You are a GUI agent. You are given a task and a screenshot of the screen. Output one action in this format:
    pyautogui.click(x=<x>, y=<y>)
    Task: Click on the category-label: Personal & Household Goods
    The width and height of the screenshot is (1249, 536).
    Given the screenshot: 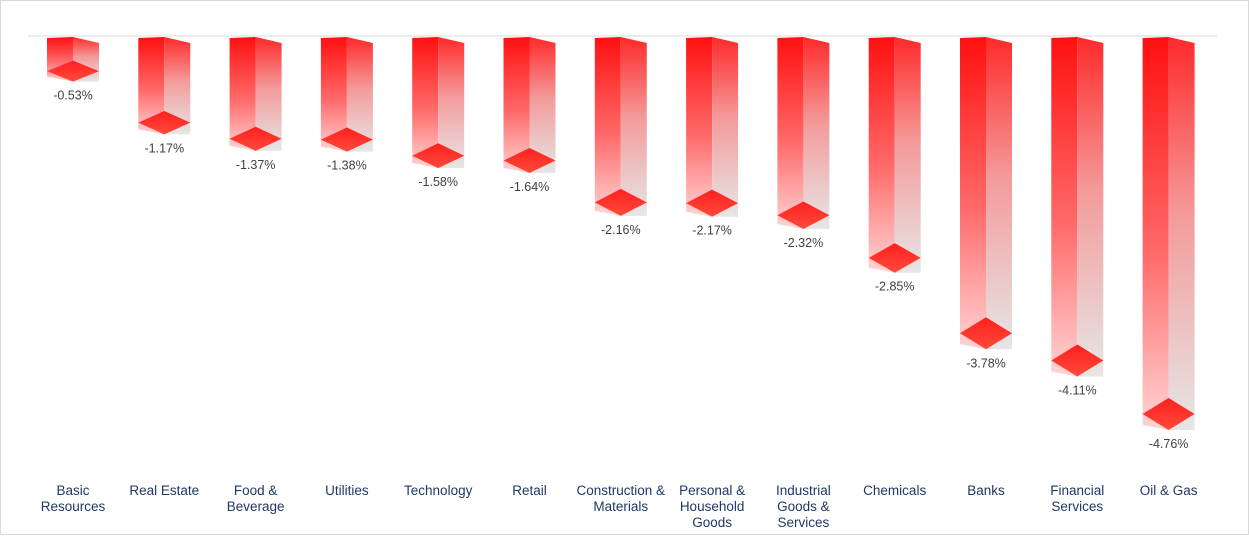 What is the action you would take?
    pyautogui.click(x=712, y=506)
    